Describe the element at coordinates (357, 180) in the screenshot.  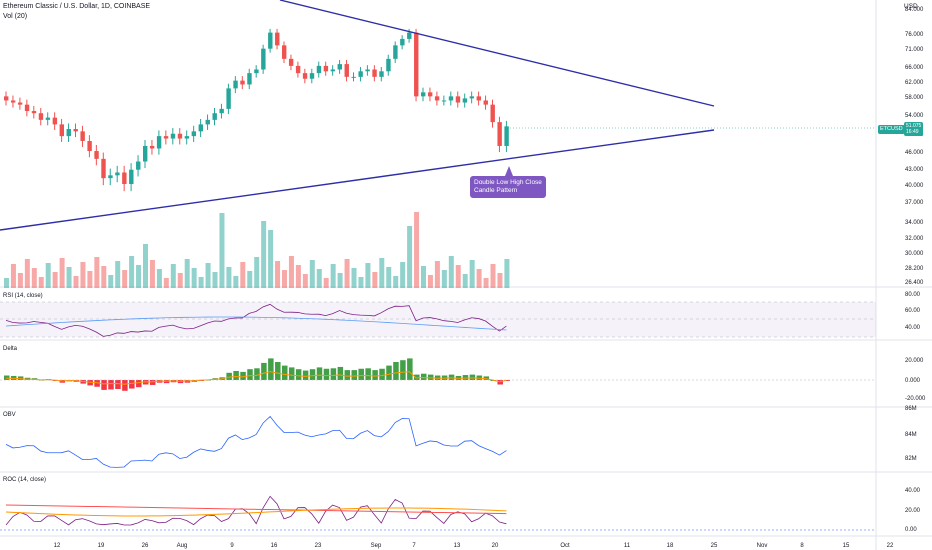
I see `lower-trendline` at that location.